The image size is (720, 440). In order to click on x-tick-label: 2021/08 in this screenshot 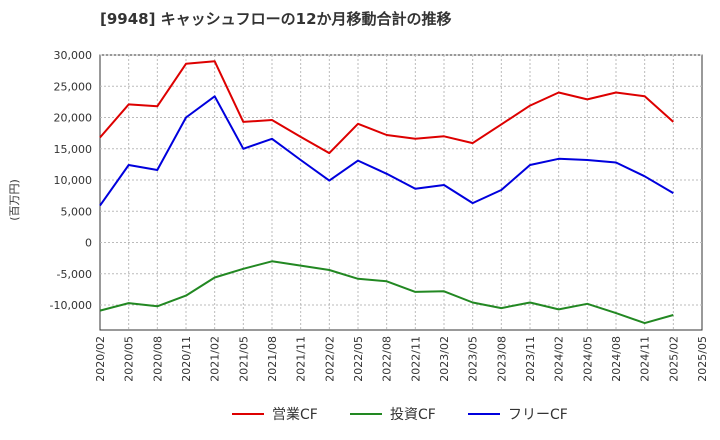, I will do `click(272, 359)`.